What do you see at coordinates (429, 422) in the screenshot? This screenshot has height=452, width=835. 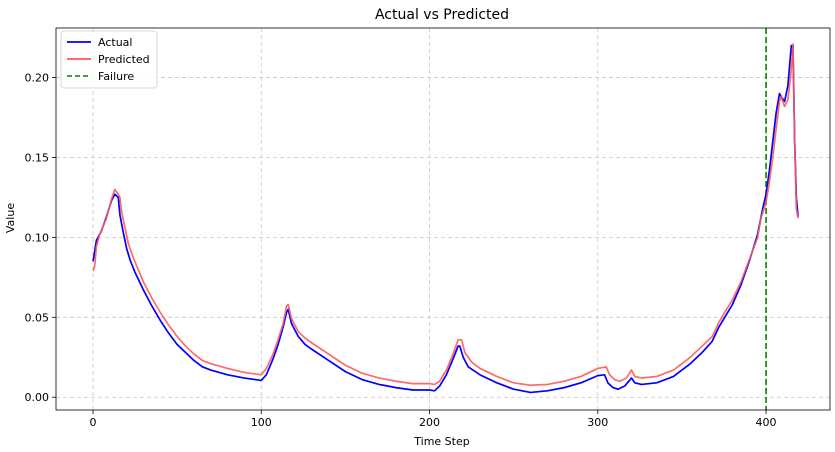 I see `x-tick-label: 200` at bounding box center [429, 422].